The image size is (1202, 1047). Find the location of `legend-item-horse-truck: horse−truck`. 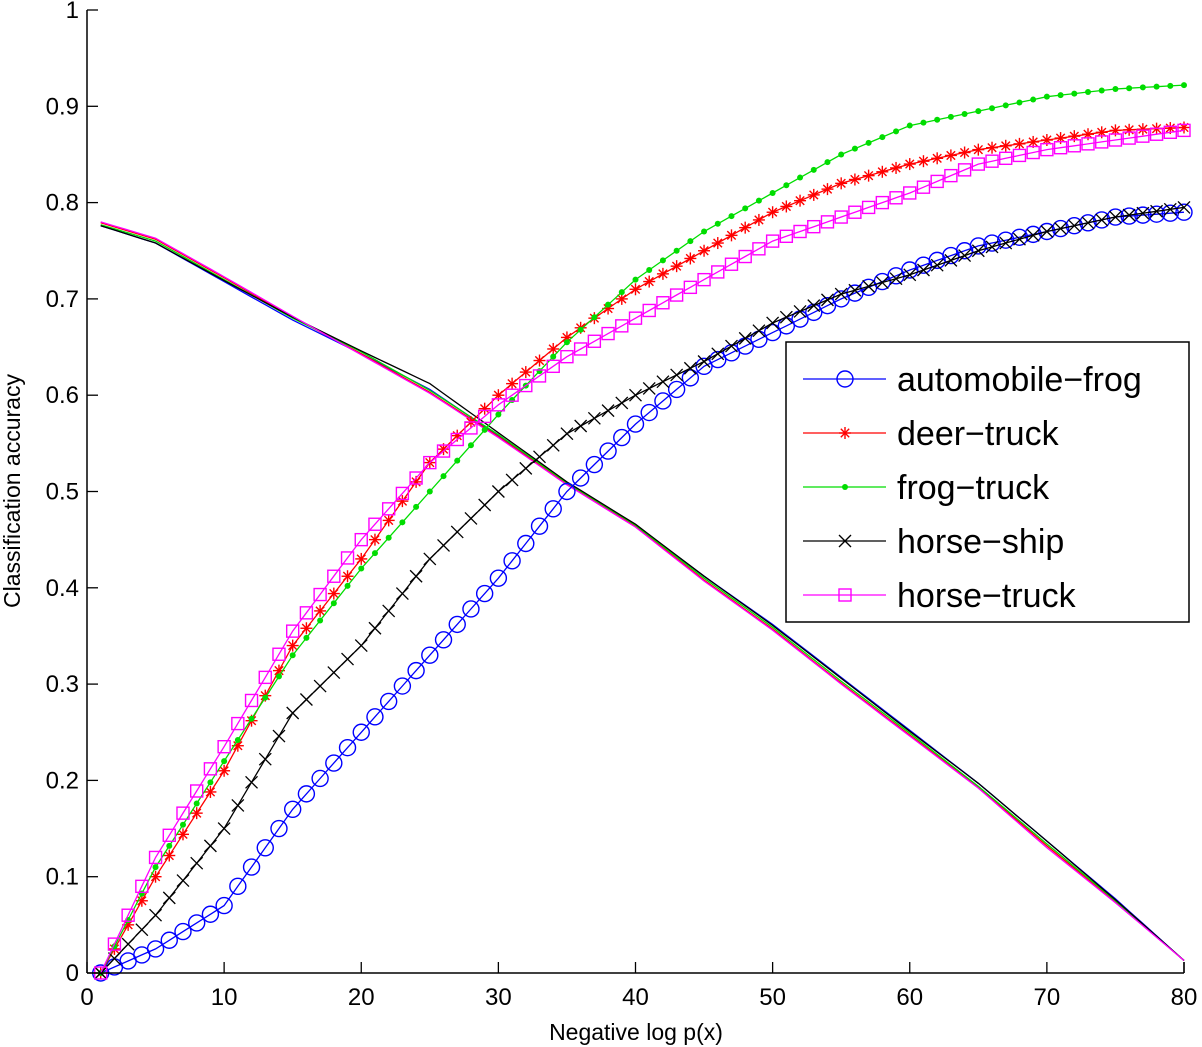

legend-item-horse-truck: horse−truck is located at coordinates (940, 596).